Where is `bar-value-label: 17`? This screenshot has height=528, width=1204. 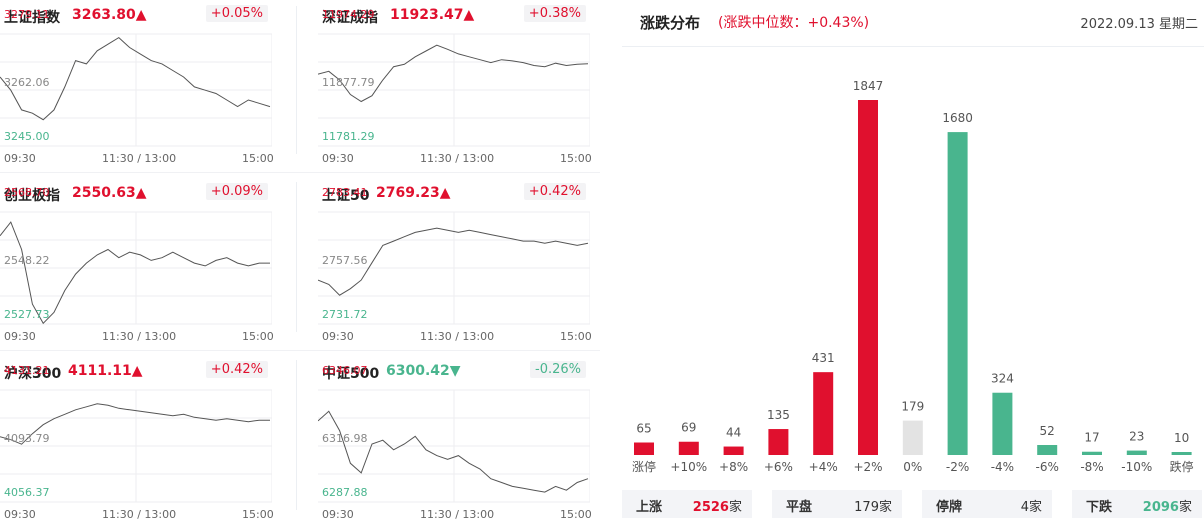
bar-value-label: 17 is located at coordinates (1091, 438).